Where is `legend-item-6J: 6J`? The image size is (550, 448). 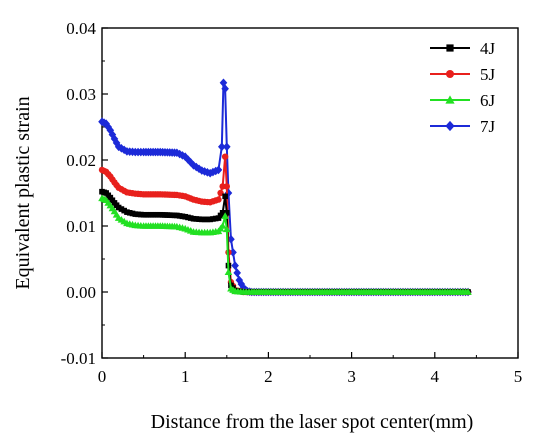 legend-item-6J: 6J is located at coordinates (463, 100).